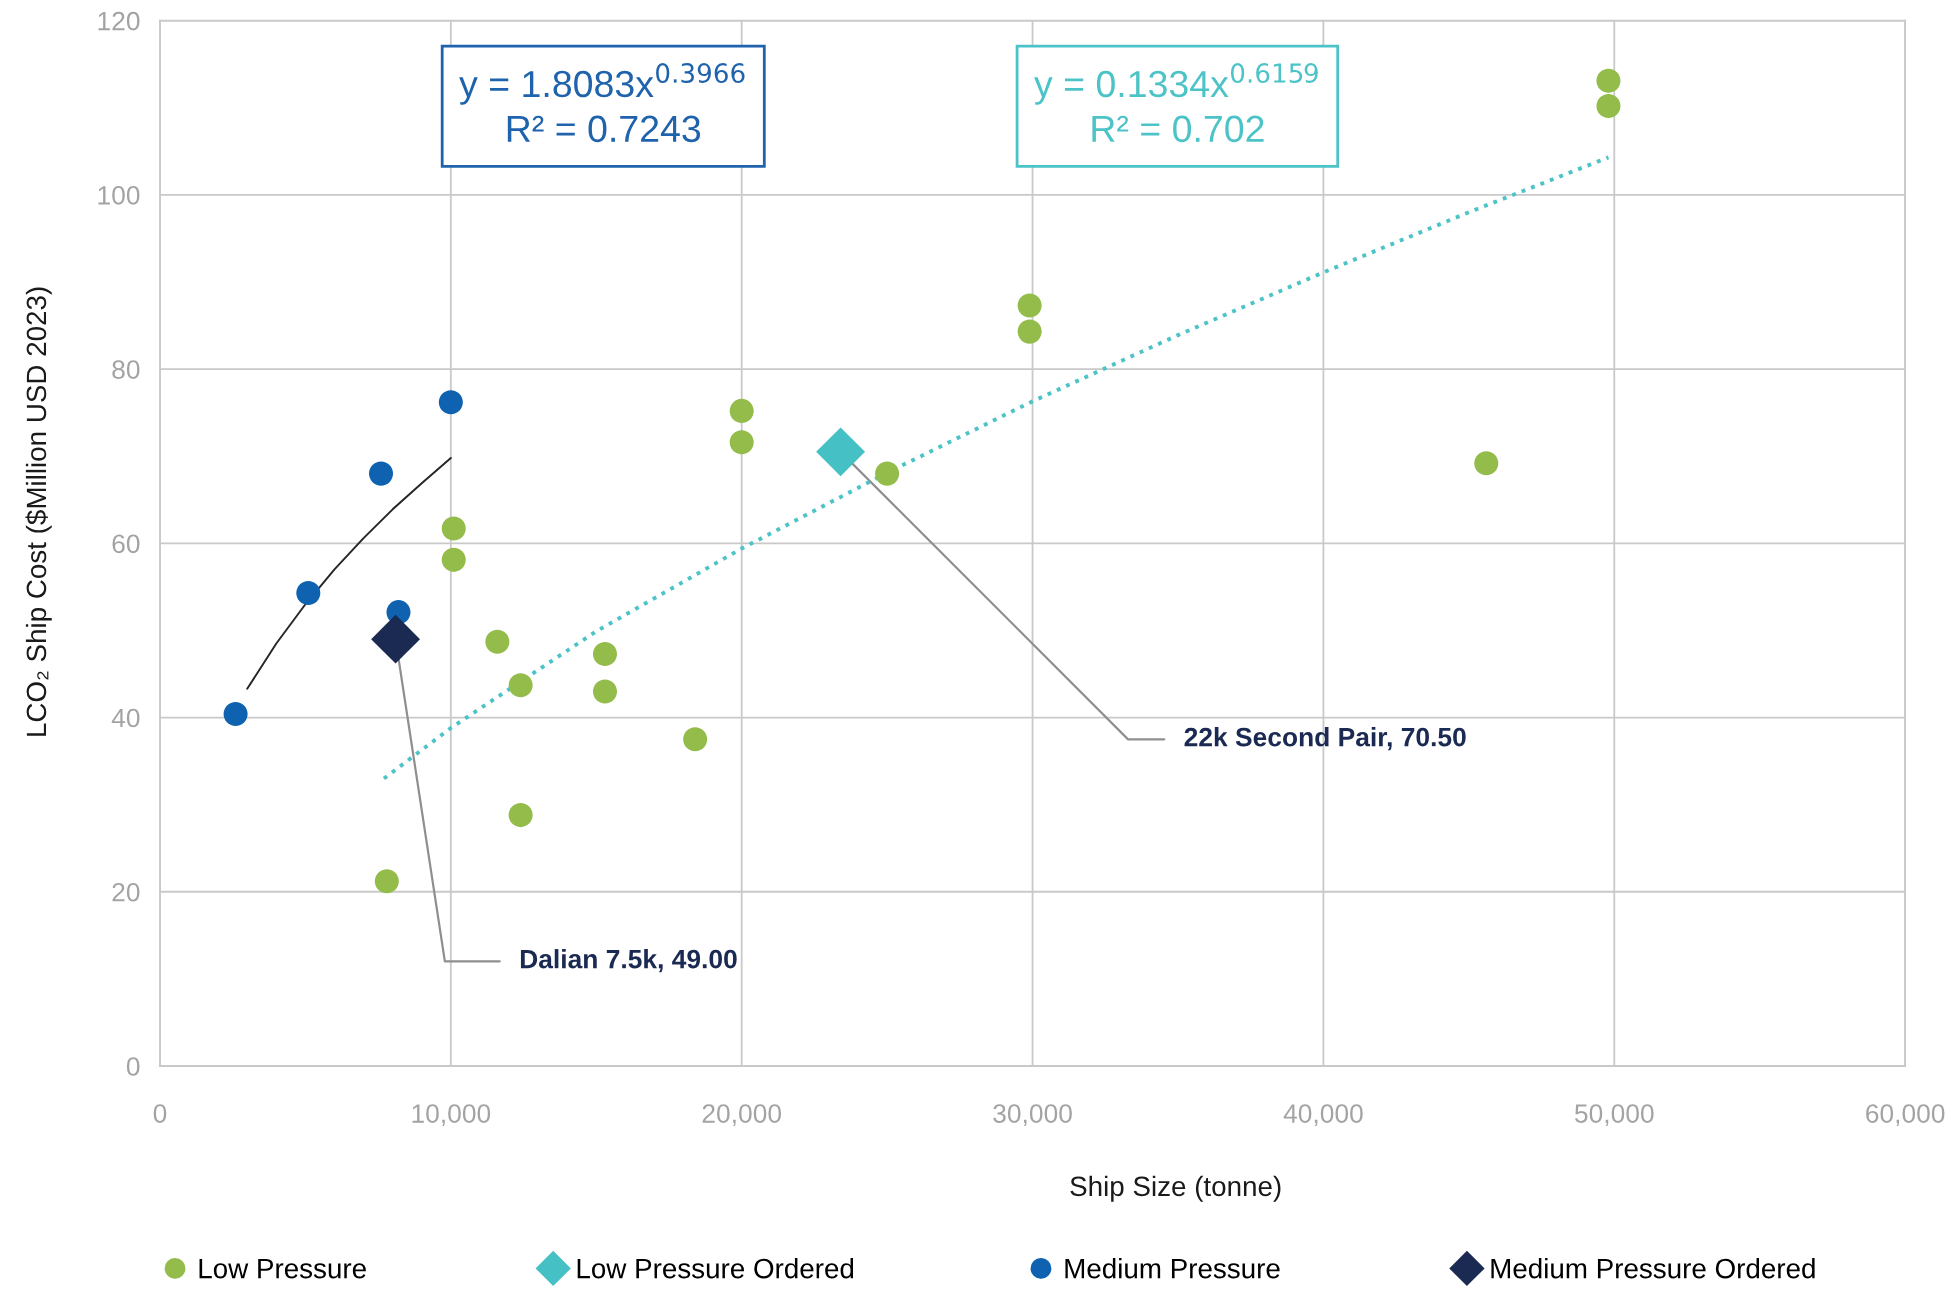 This screenshot has width=1958, height=1289. Describe the element at coordinates (126, 544) in the screenshot. I see `y-tick-label: 60` at that location.